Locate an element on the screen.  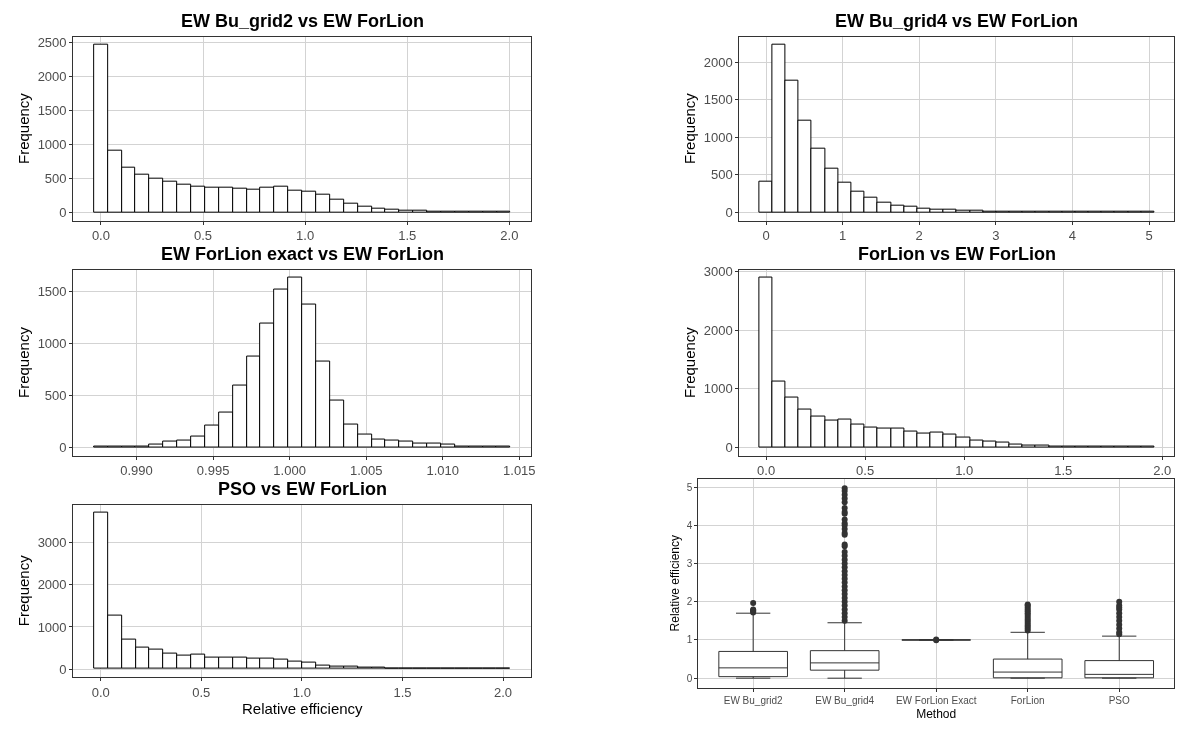
chart-title: EW Bu_grid4 vs EW ForLion is located at coordinates (957, 21).